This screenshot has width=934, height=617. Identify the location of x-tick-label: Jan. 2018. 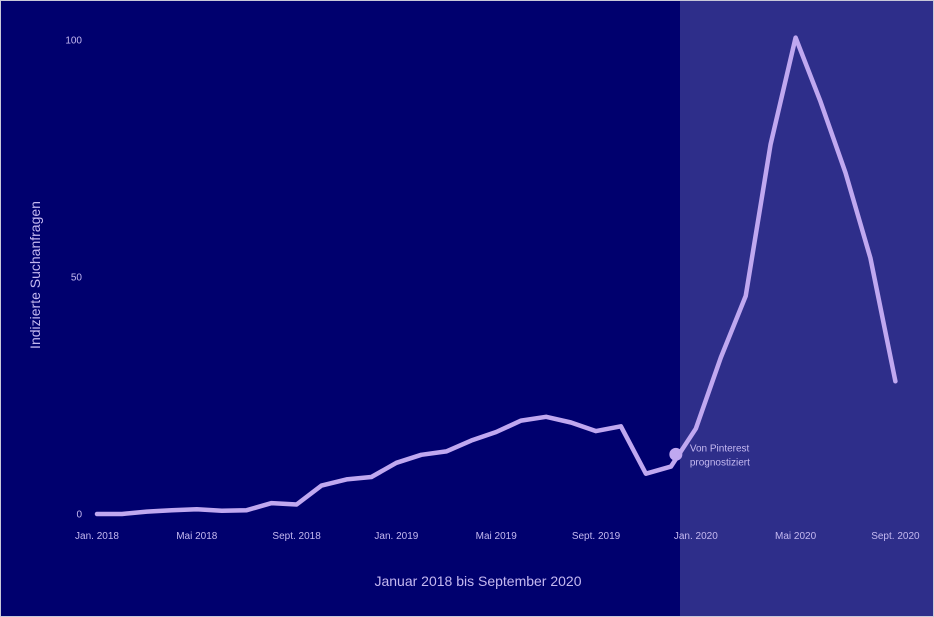
(97, 536).